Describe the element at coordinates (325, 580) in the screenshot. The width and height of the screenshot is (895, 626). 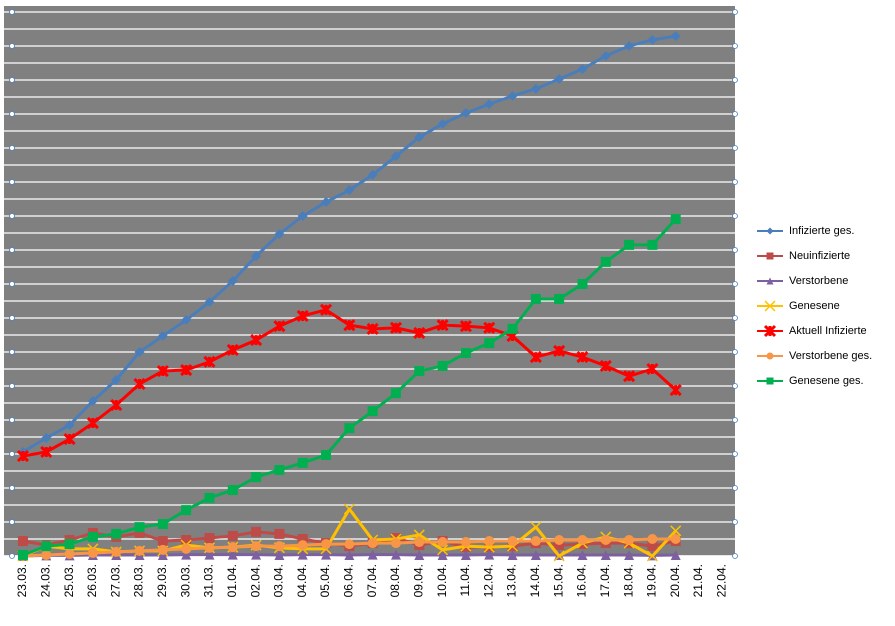
I see `x-tick-label: 05.04.` at that location.